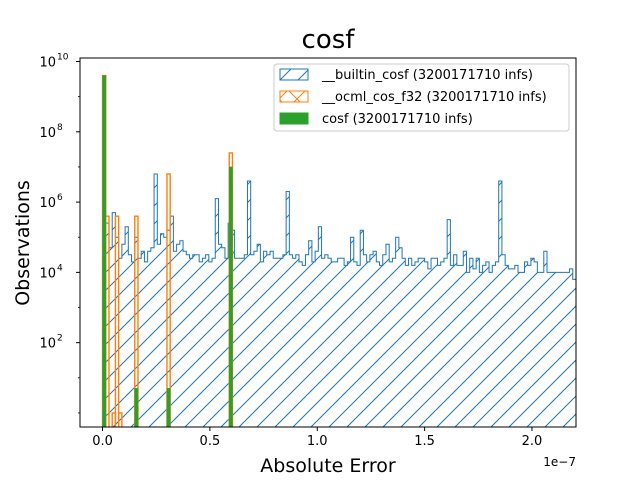  I want to click on legend-label-cosf: cosf (3200171710 infs), so click(397, 119).